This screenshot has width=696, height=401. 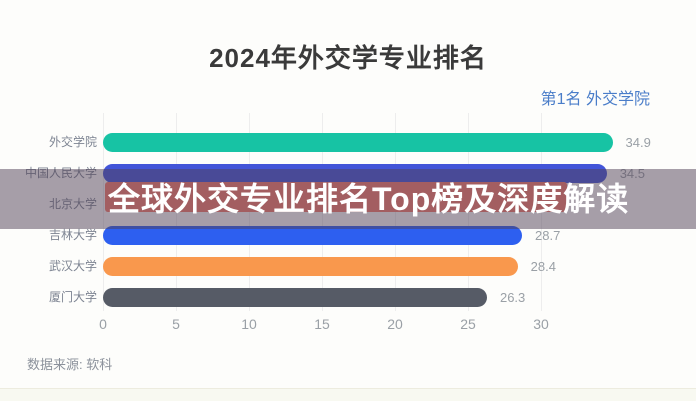 What do you see at coordinates (72, 235) in the screenshot?
I see `category-label: 吉林大学` at bounding box center [72, 235].